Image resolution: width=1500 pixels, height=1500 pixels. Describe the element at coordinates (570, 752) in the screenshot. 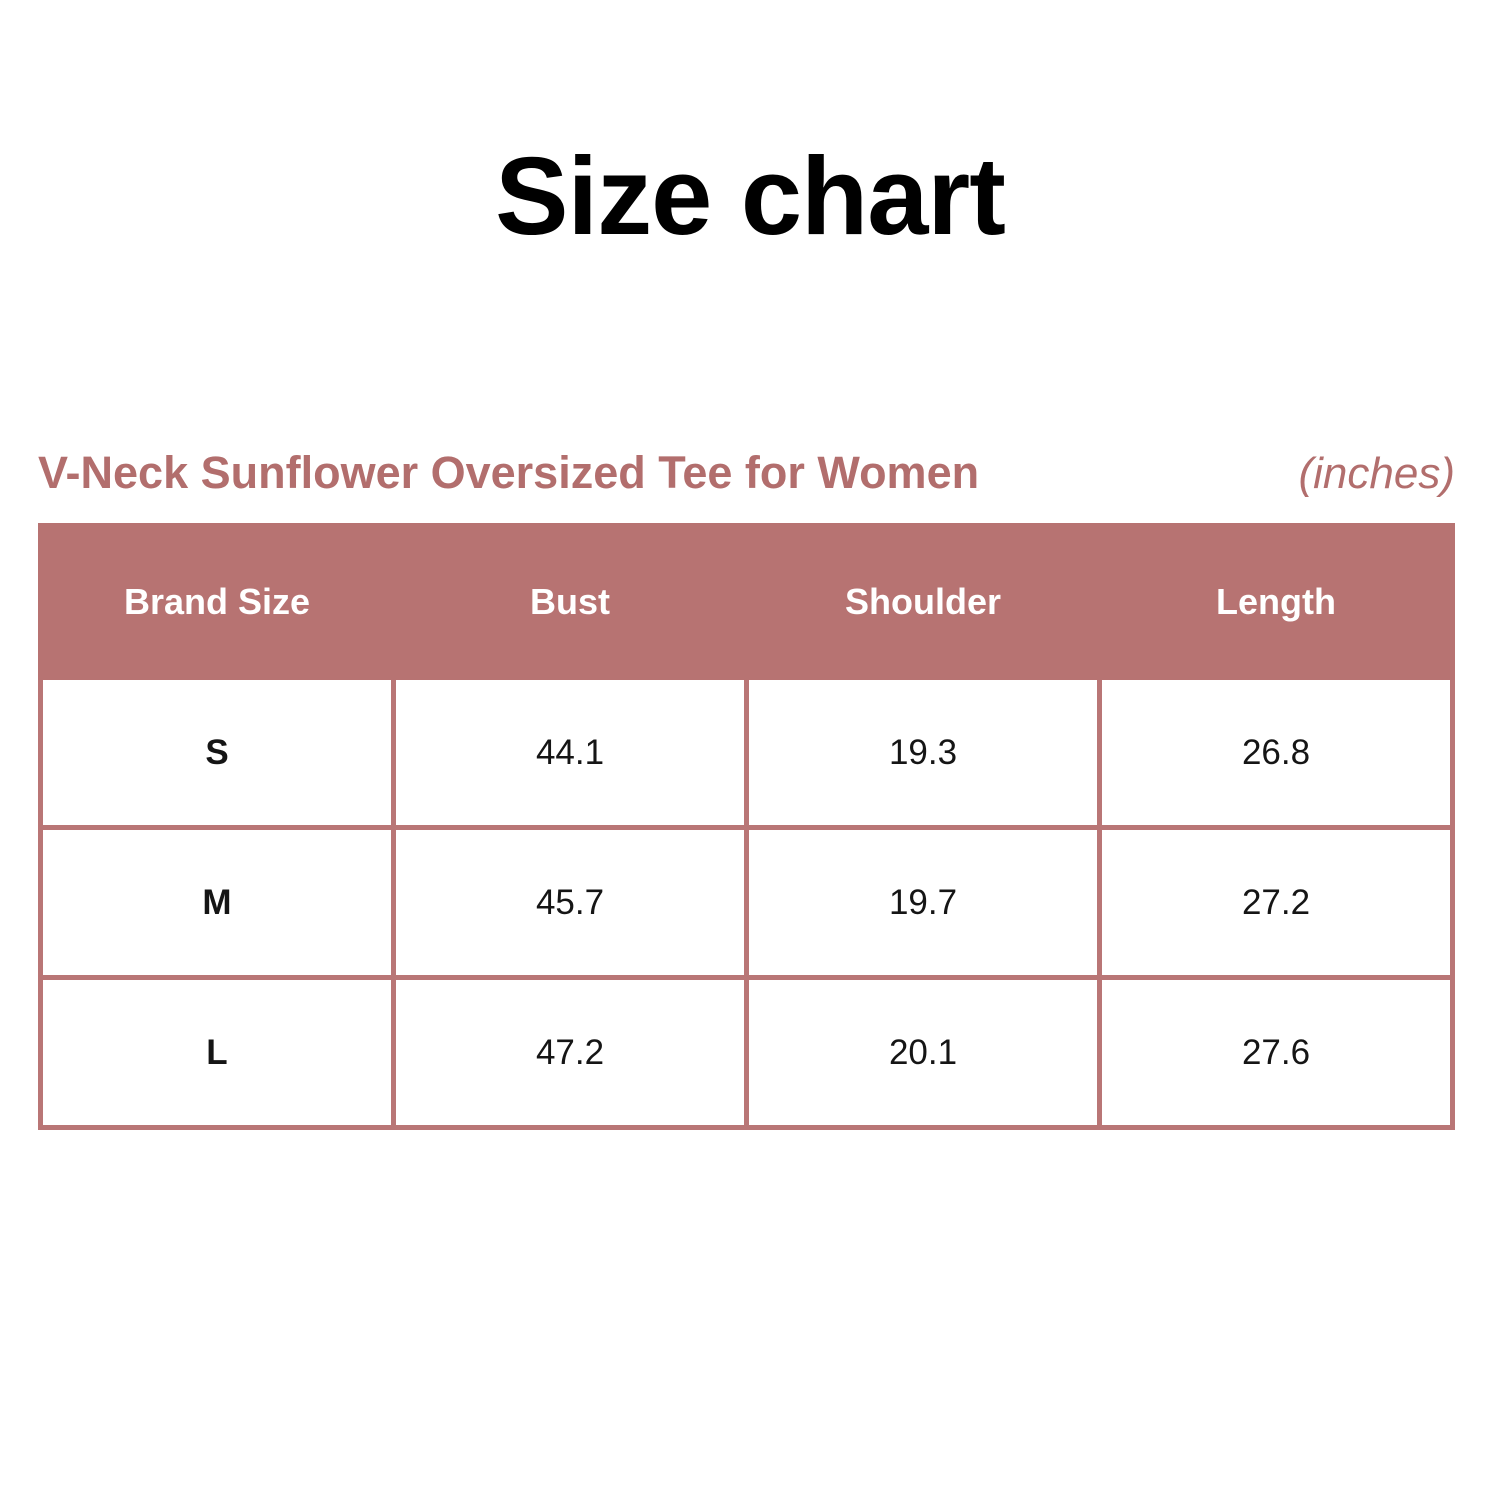

I see `measurement-cell: 44.1` at that location.